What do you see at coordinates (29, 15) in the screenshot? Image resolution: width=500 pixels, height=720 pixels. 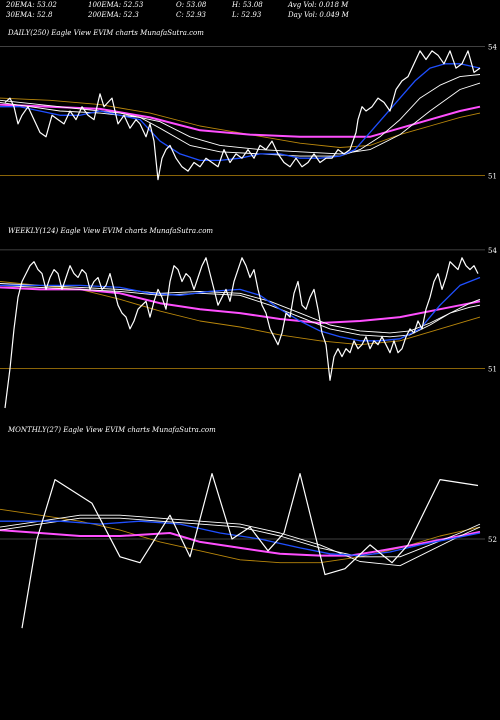 I see `header-30ema: 30EMA: 52.8` at bounding box center [29, 15].